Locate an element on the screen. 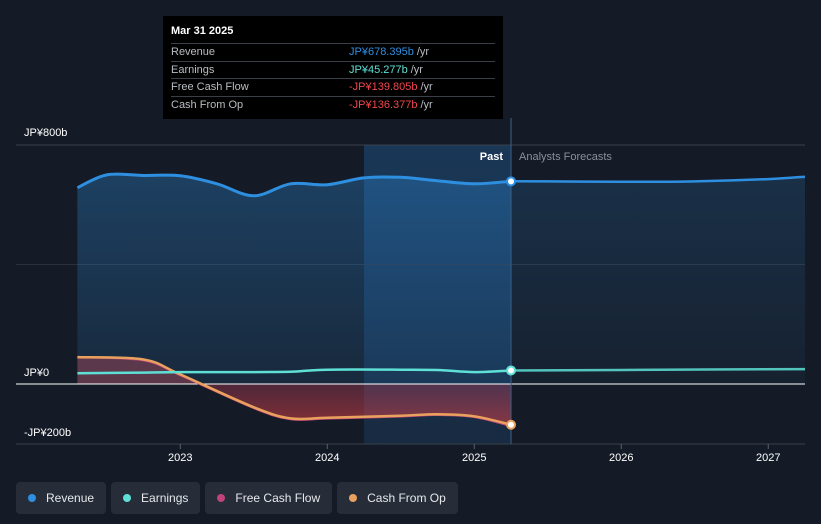 This screenshot has height=524, width=821. legend-item-free-cash-flow: Free Cash Flow is located at coordinates (269, 498).